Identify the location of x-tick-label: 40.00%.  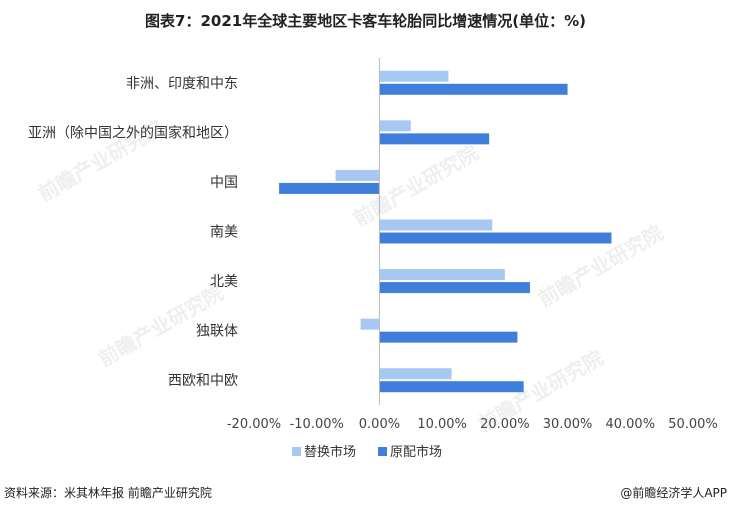
(630, 424).